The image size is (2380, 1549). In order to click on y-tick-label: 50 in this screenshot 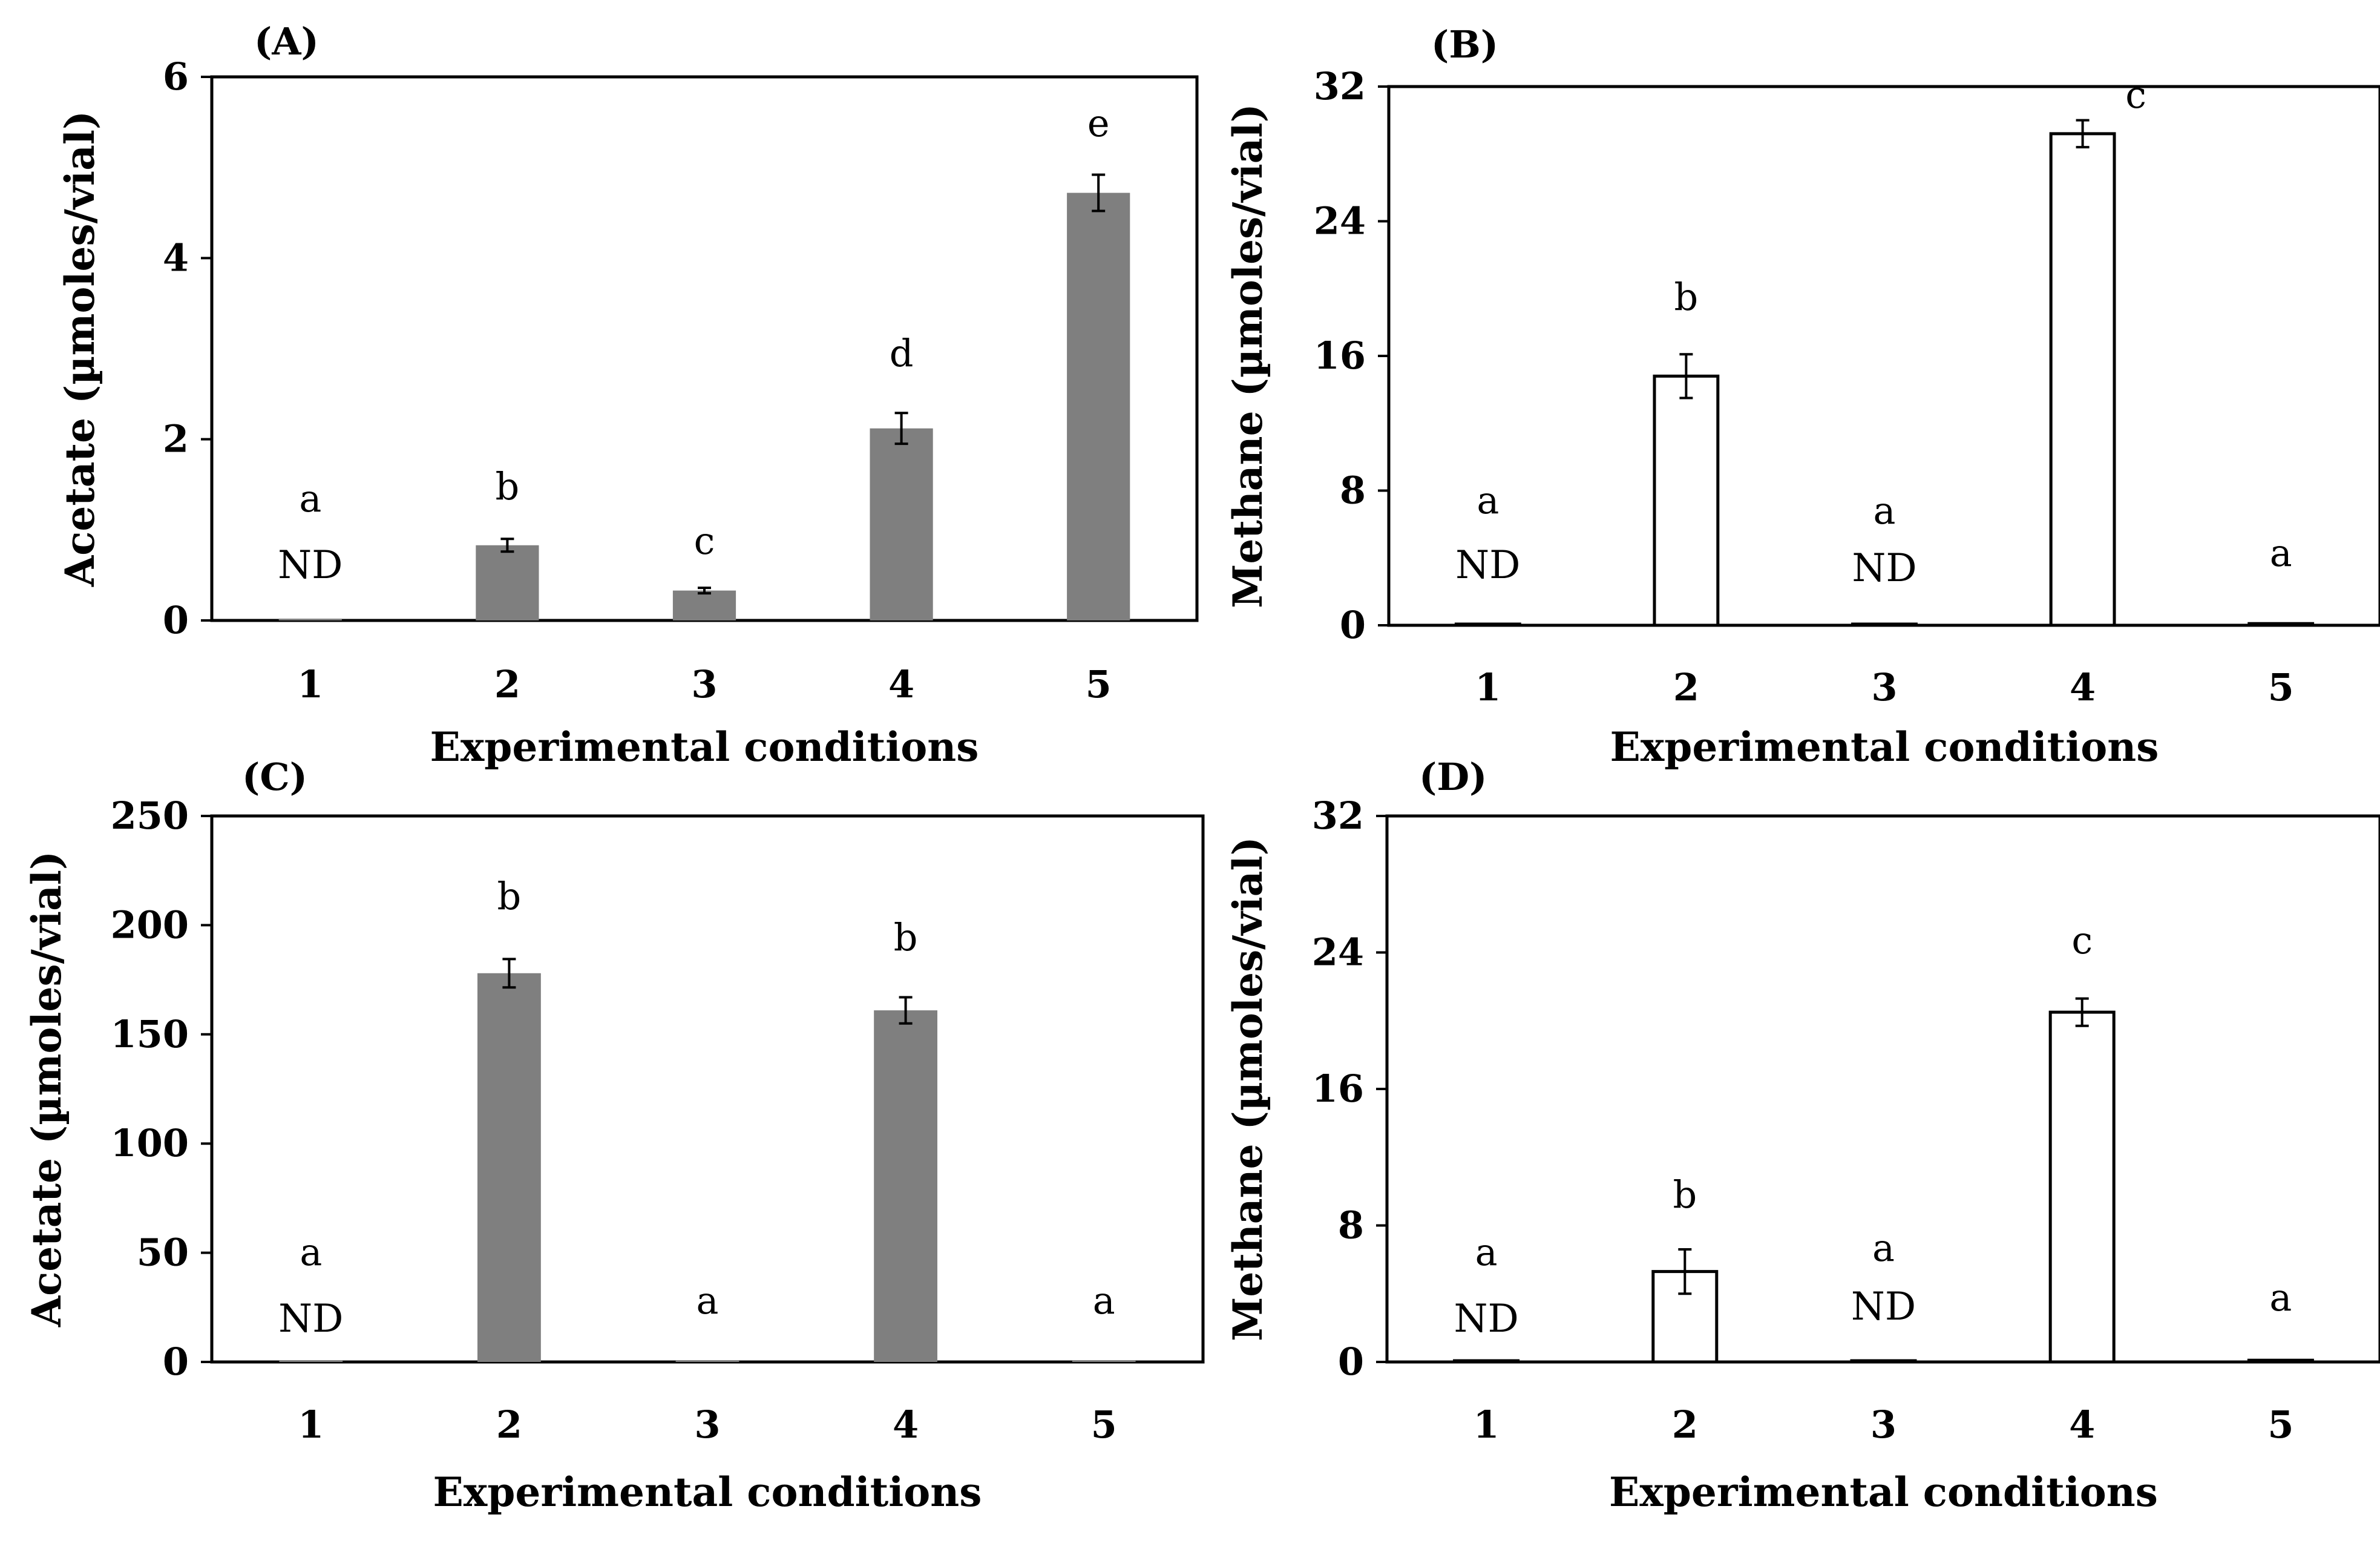, I will do `click(163, 1253)`.